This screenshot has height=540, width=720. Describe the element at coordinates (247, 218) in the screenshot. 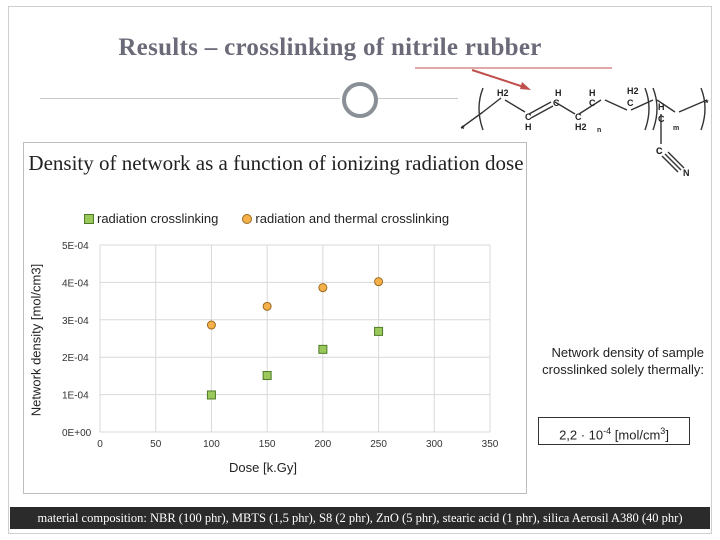

I see `legend-circle-marker` at that location.